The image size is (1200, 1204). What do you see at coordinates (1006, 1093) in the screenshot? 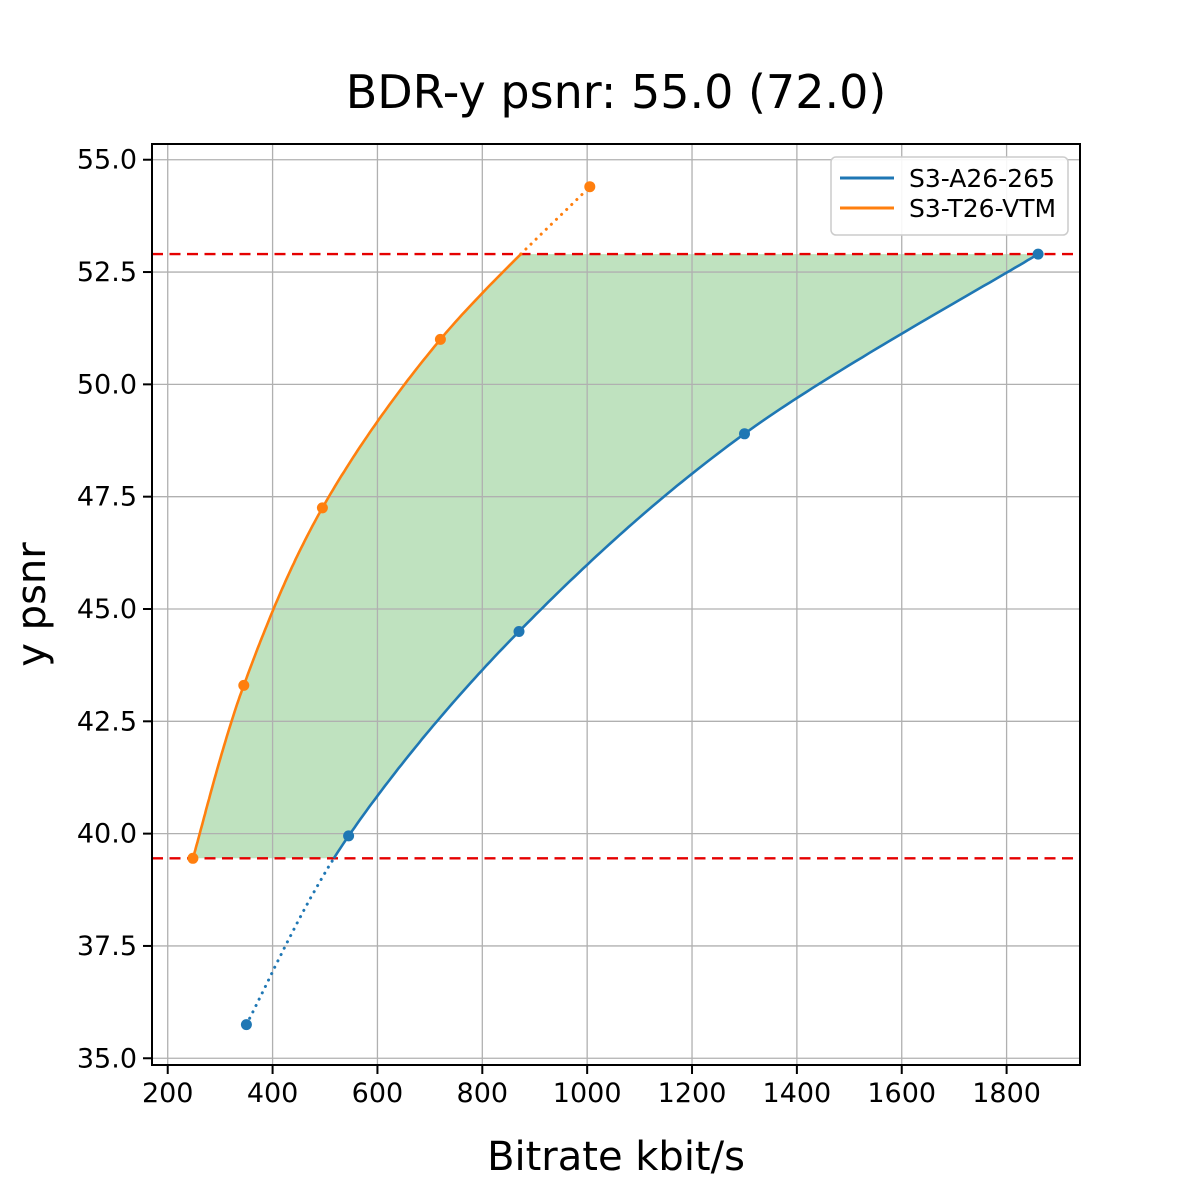
I see `x-tick-label: 1800` at bounding box center [1006, 1093].